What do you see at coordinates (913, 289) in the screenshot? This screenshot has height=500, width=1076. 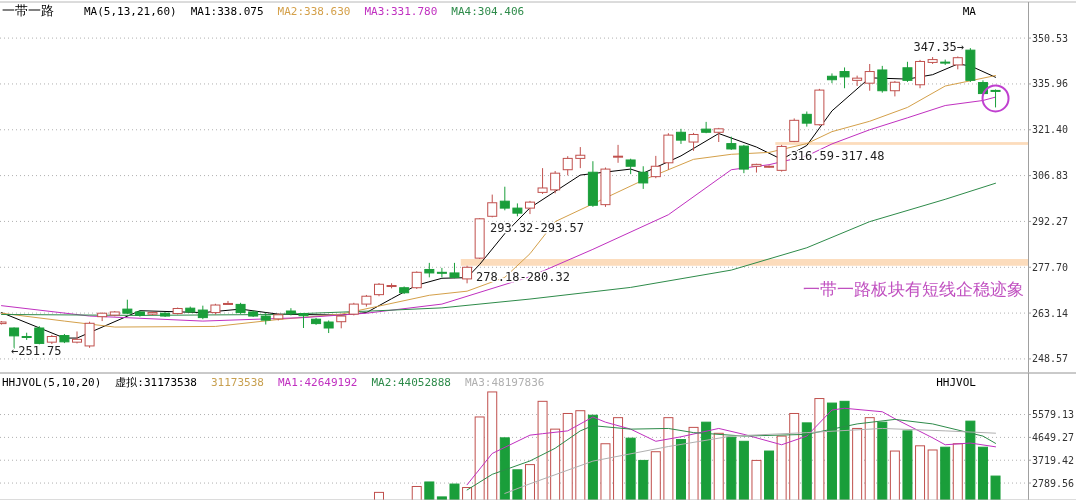 I see `annotation: 一带一路板块有短线企稳迹象` at bounding box center [913, 289].